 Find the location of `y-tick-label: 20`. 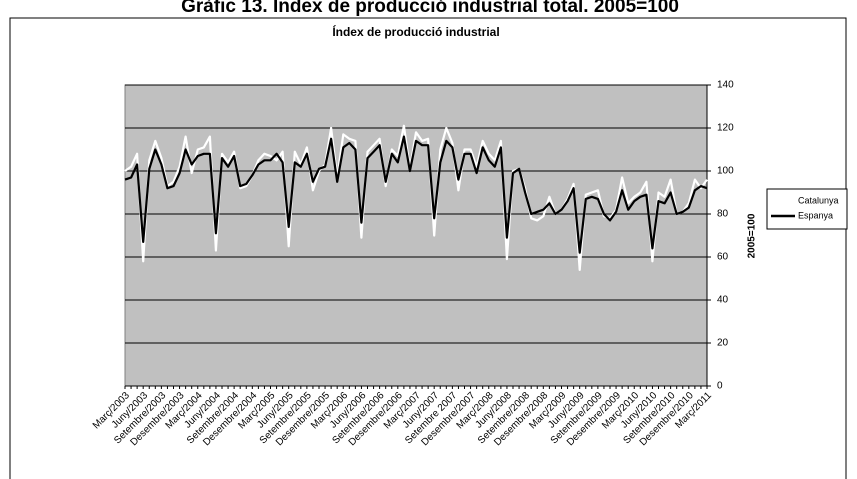

y-tick-label: 20 is located at coordinates (723, 343).